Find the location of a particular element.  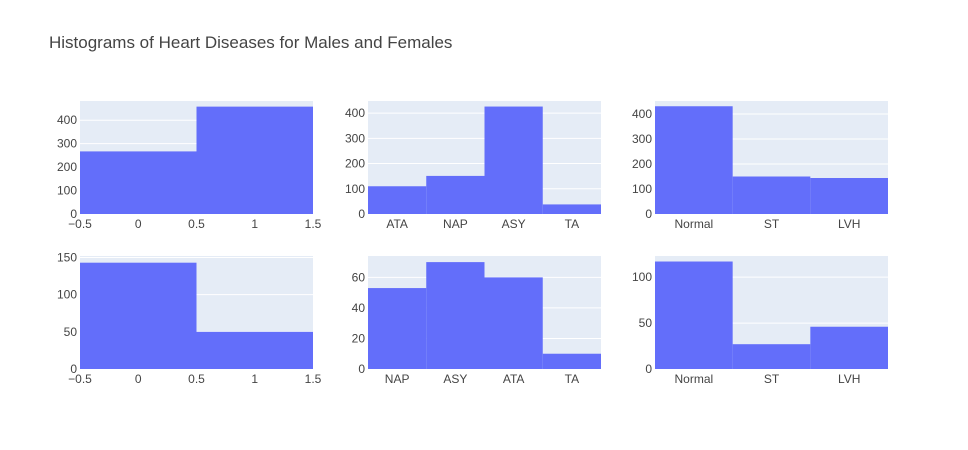

subplot-2: 0 100 200 300 400 ATA NAP ASY TA is located at coordinates (473, 166).